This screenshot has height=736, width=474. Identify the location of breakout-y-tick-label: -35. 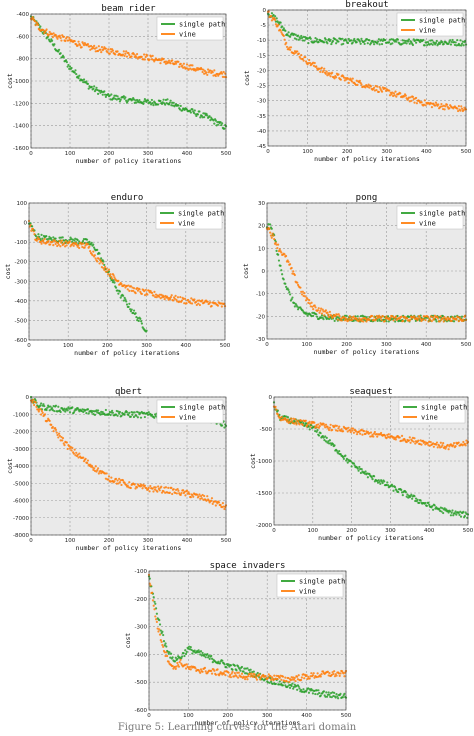
(261, 117).